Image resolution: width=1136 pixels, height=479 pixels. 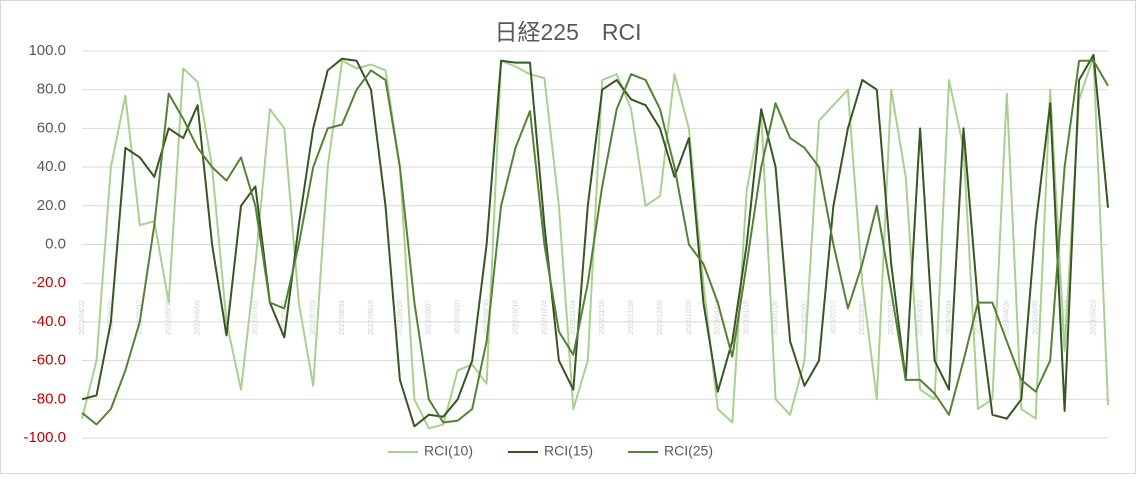 I want to click on x-tick-label: 2023/03/01, so click(x=862, y=317).